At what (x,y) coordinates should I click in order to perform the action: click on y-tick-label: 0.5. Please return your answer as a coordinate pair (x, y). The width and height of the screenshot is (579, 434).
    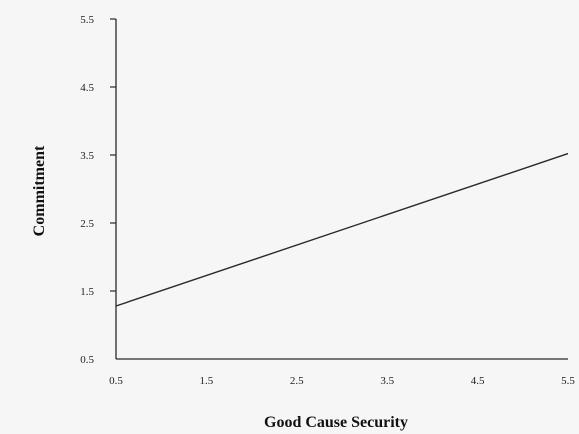
    Looking at the image, I should click on (87, 360).